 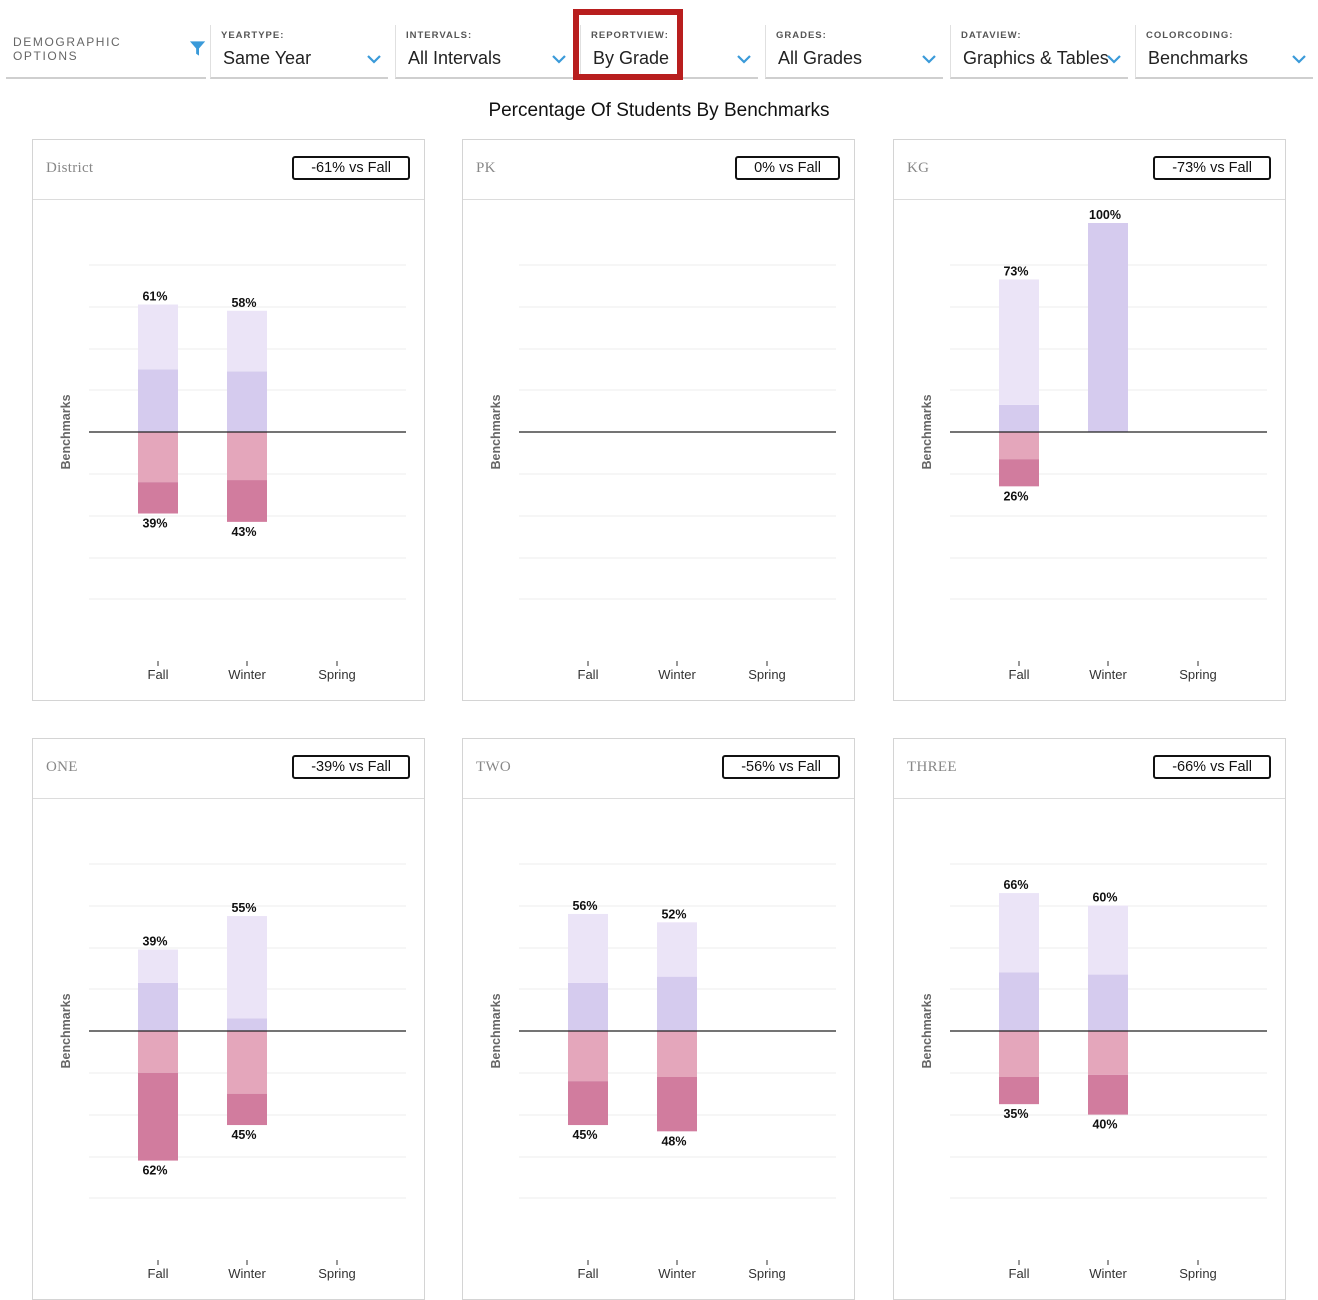 I want to click on demographic-options-button: DEMOGRAPHIC OPTIONS, so click(x=106, y=52).